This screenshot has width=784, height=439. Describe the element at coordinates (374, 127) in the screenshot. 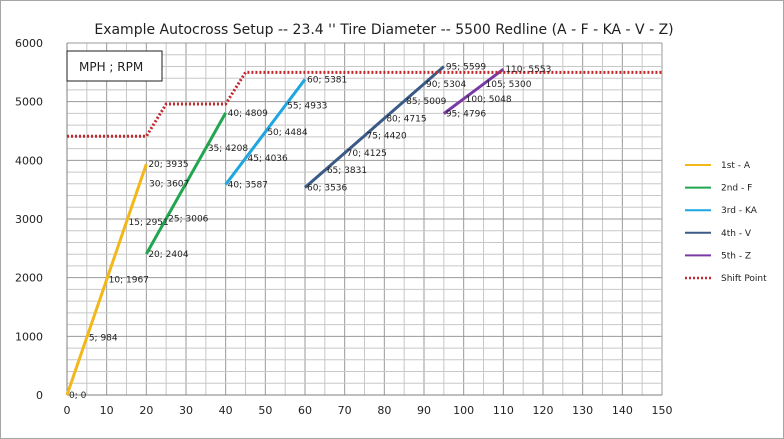

I see `series-line-4th-v` at that location.